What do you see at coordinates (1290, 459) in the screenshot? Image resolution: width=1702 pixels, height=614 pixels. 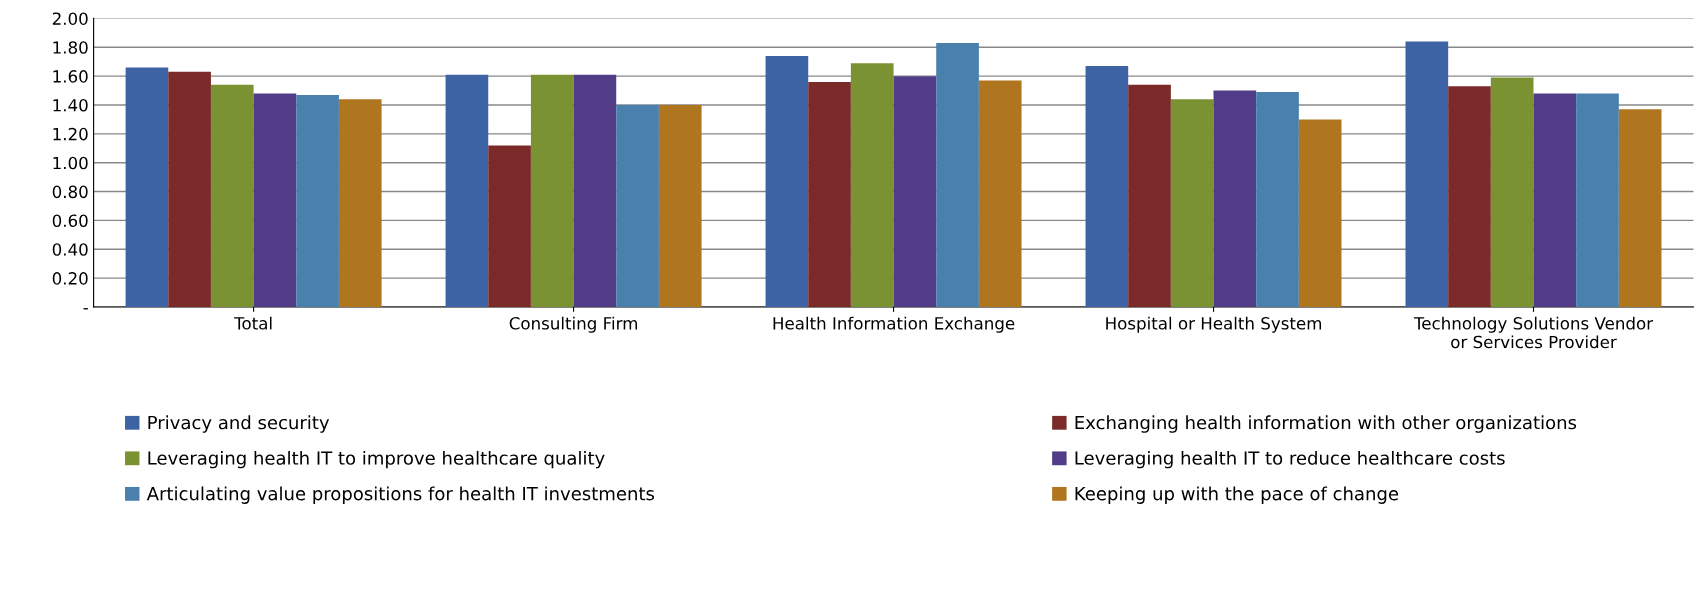 I see `legend-label: Leveraging health IT to reduce healthcare costs` at bounding box center [1290, 459].